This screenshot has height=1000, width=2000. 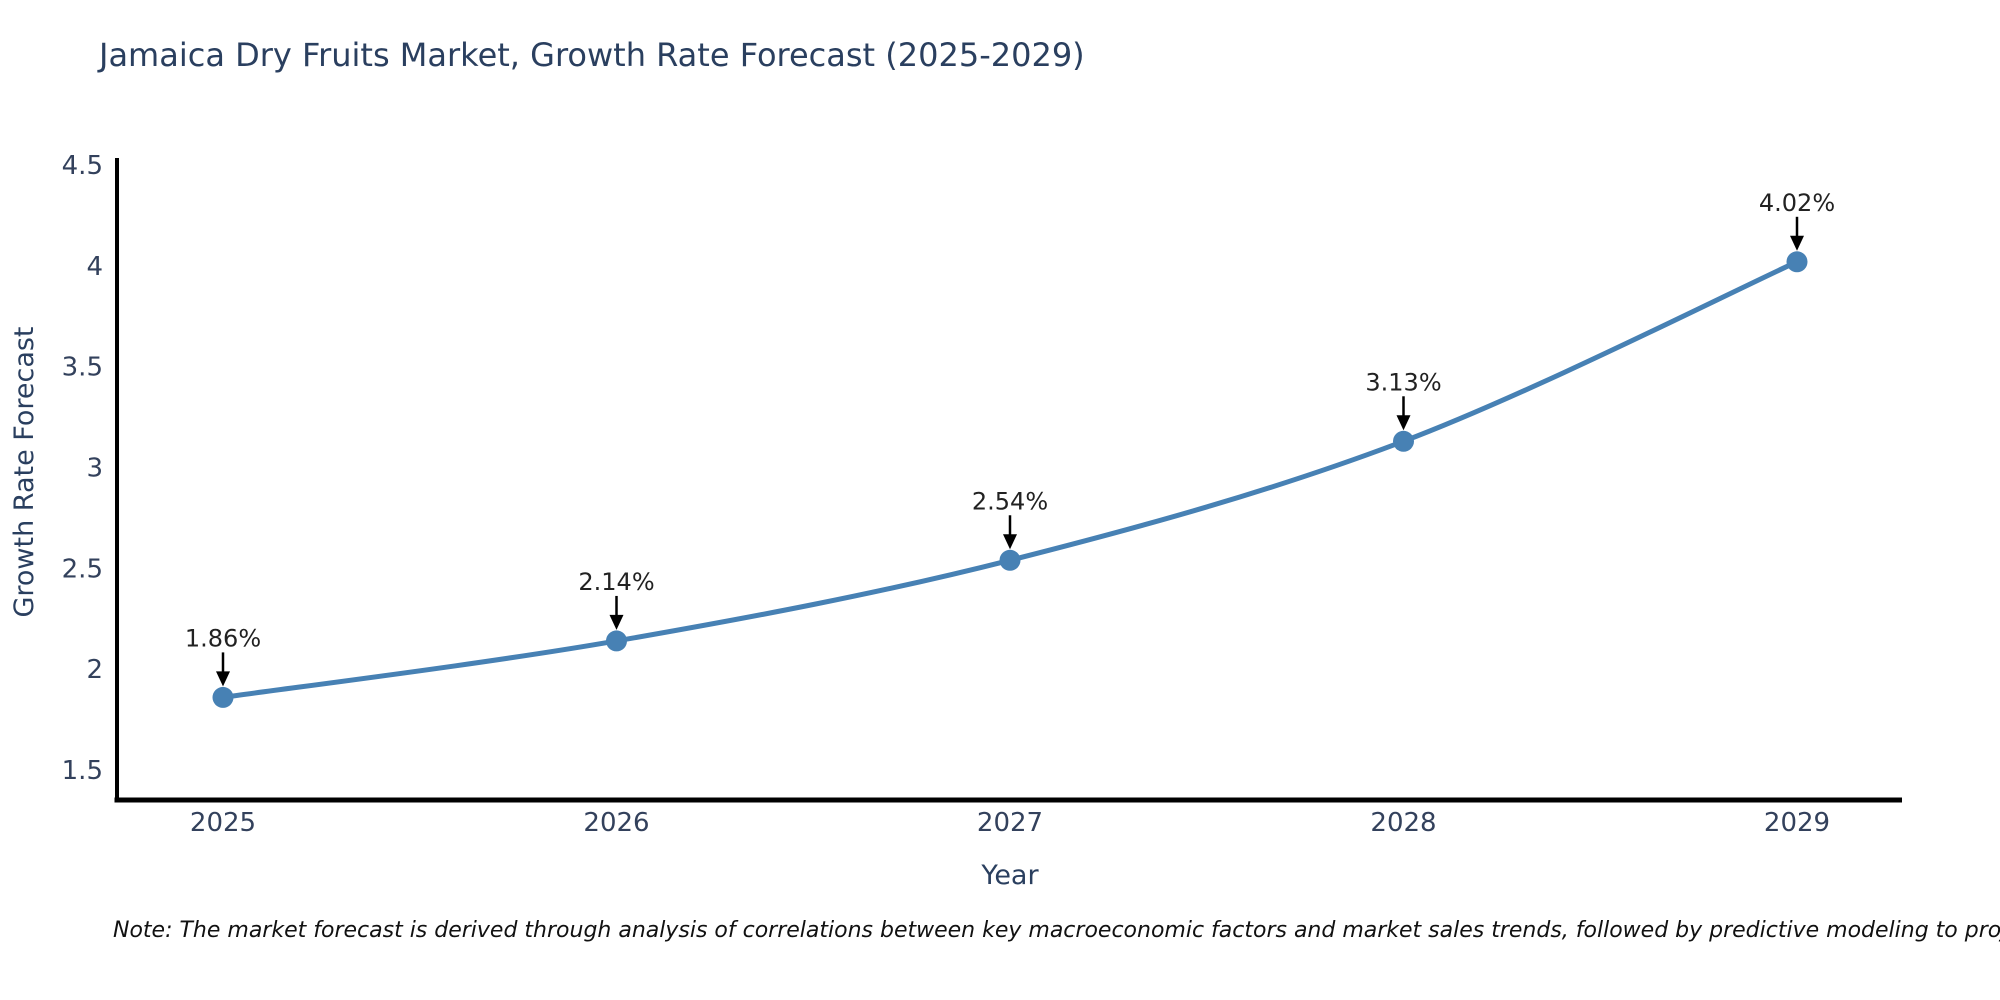 What do you see at coordinates (82, 368) in the screenshot?
I see `y-tick-label: 3.5` at bounding box center [82, 368].